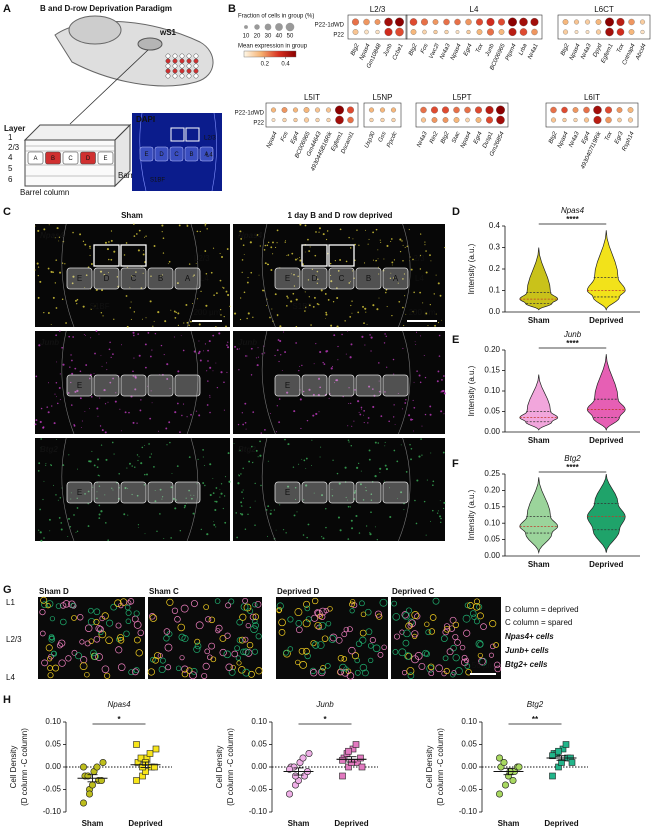 This screenshot has width=653, height=840. I want to click on gene-label: Junb, so click(490, 50).